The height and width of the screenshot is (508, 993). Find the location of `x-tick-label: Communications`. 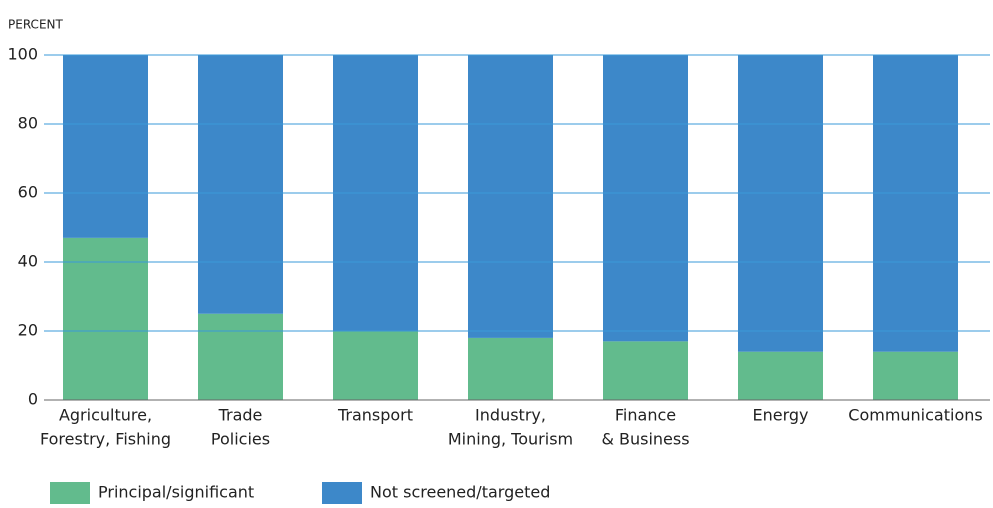

x-tick-label: Communications is located at coordinates (915, 415).